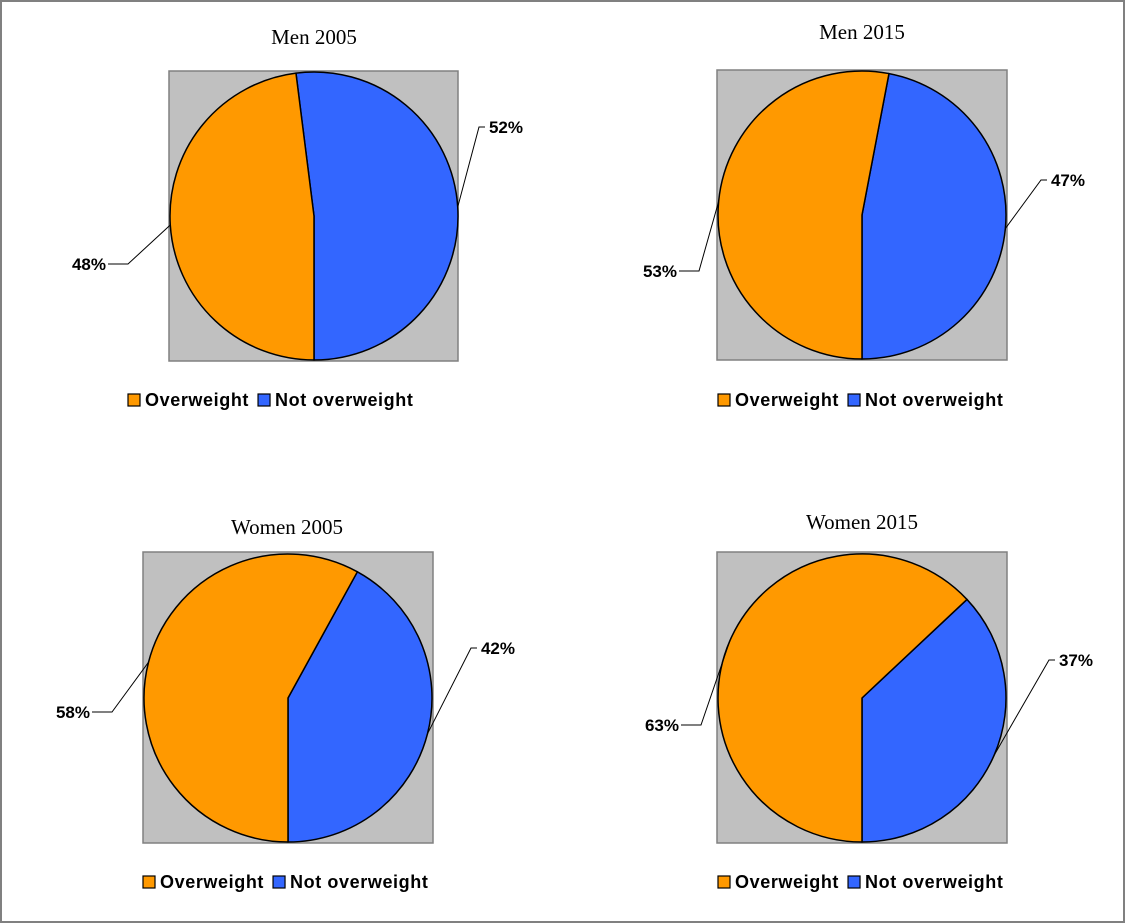 The image size is (1126, 924). What do you see at coordinates (506, 127) in the screenshot?
I see `data-label-not-overweight: 52%` at bounding box center [506, 127].